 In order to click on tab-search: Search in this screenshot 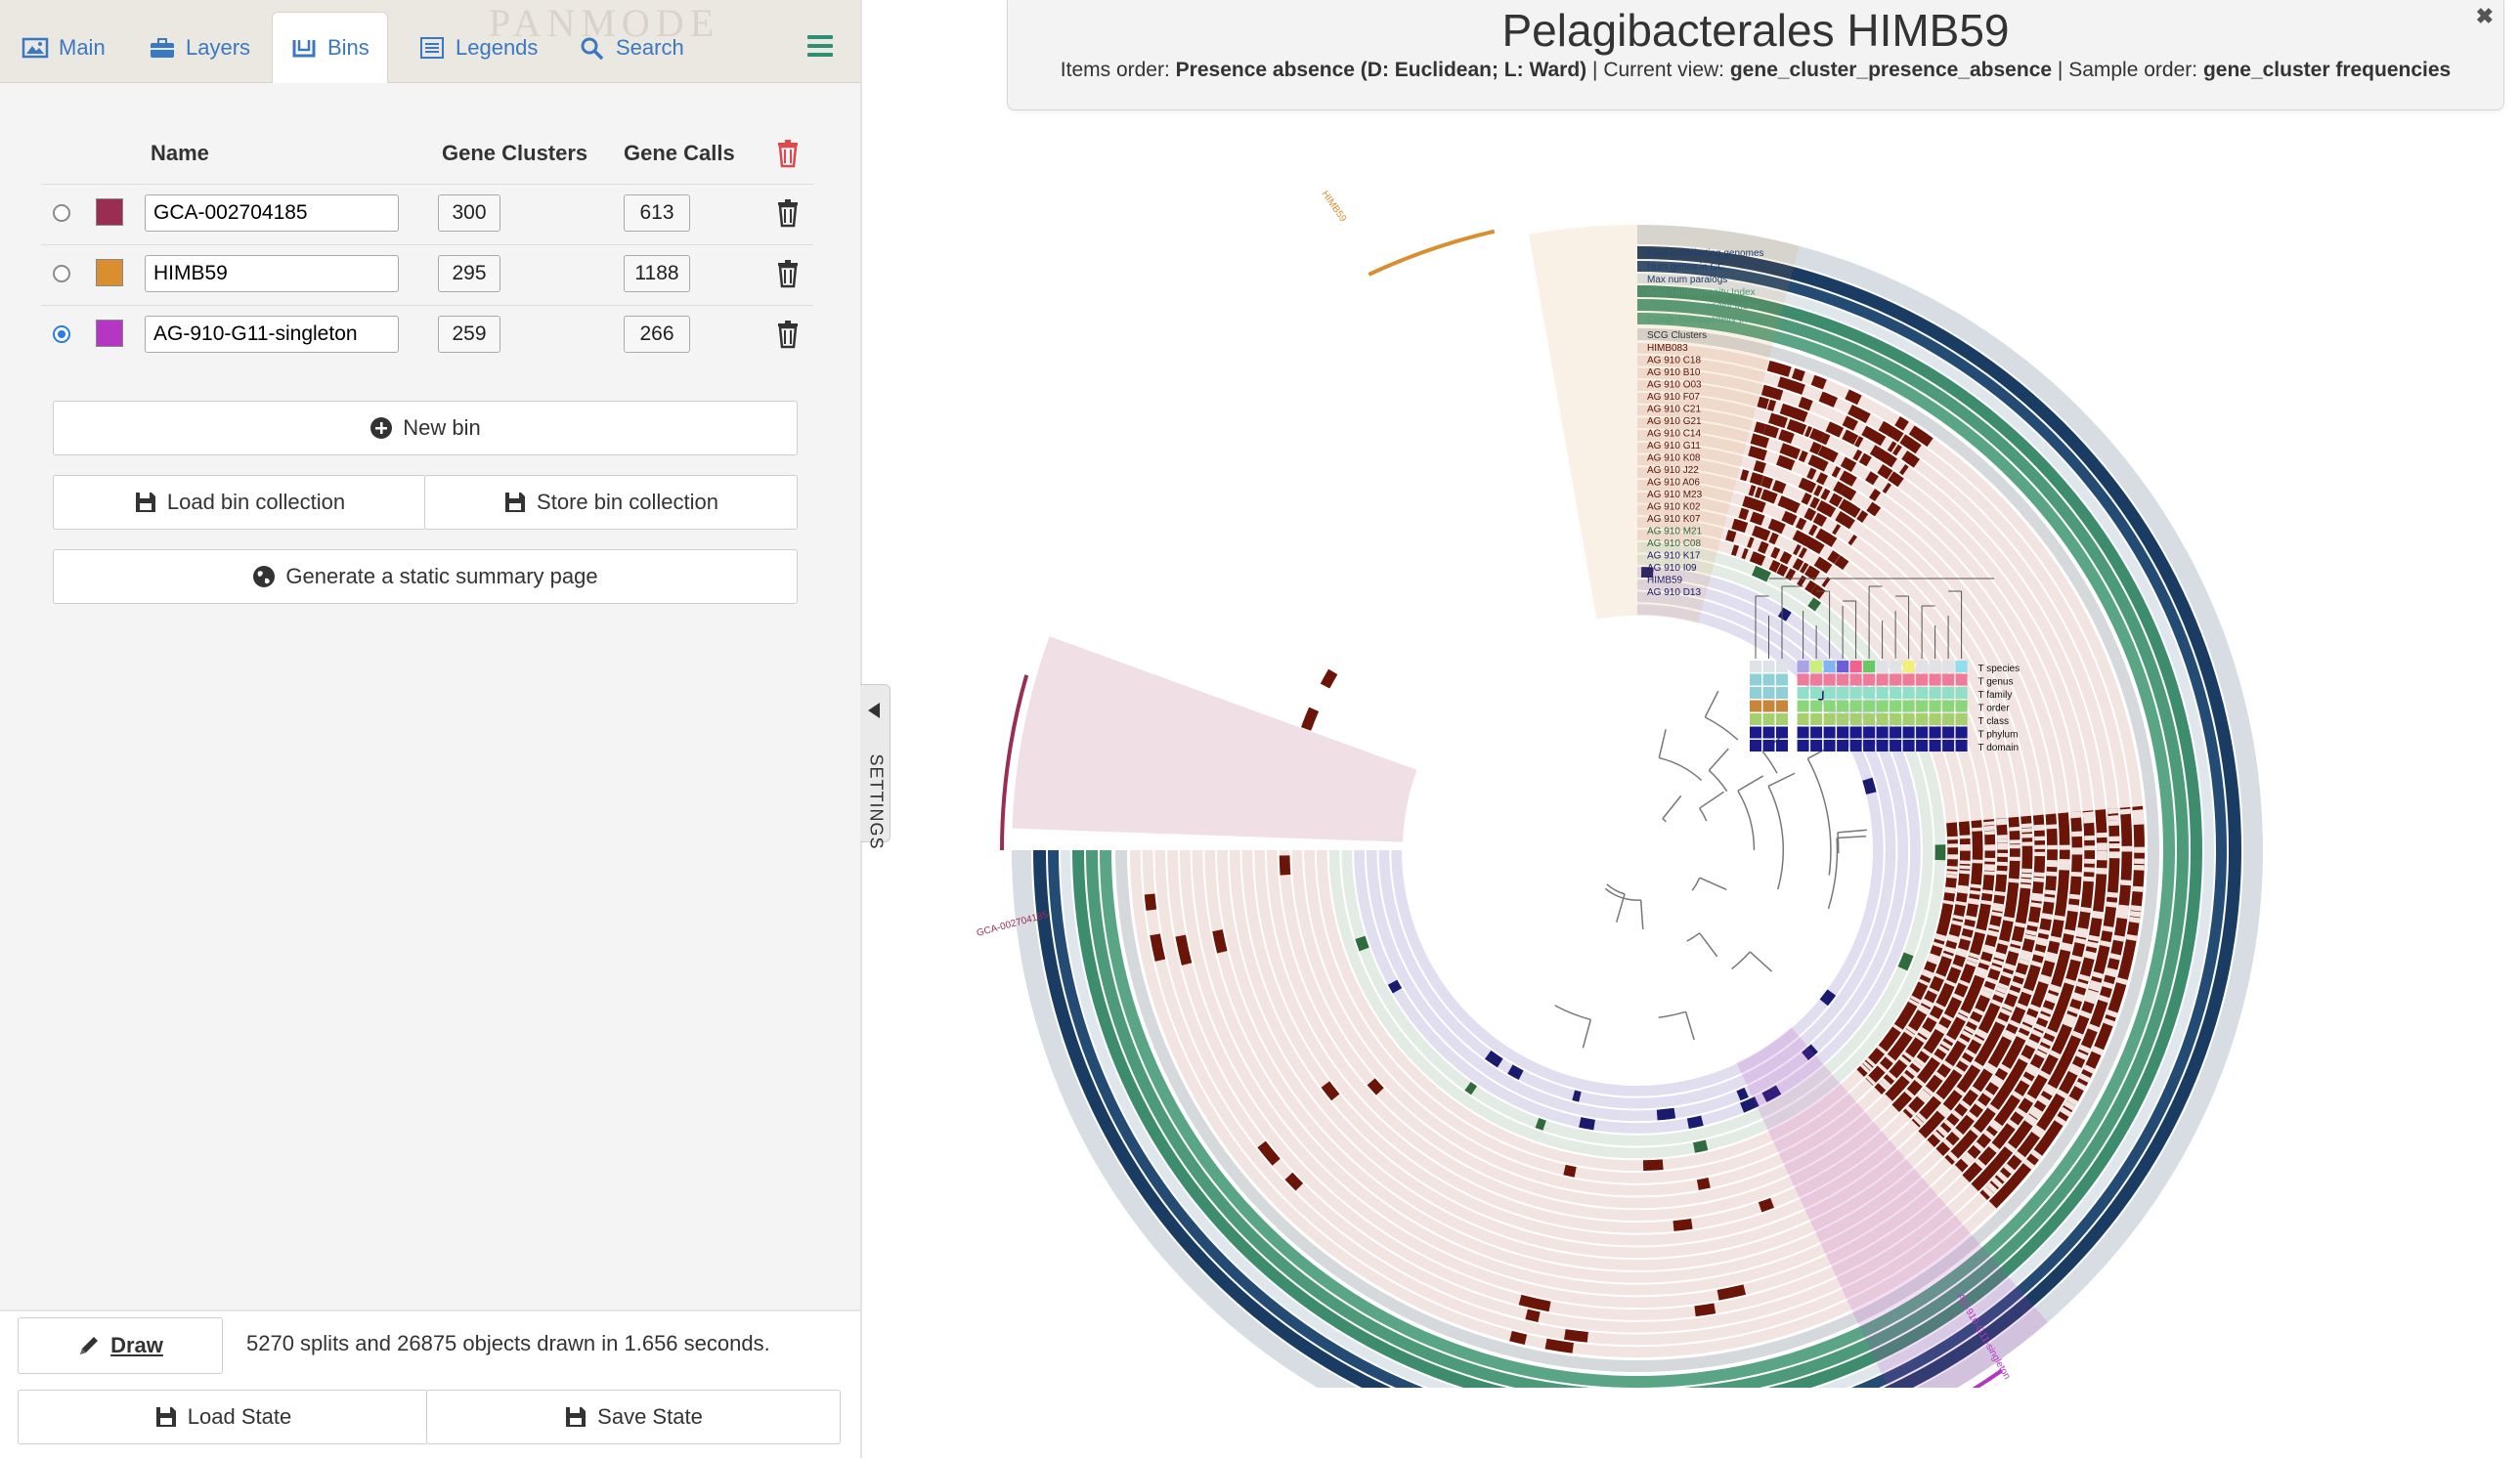, I will do `click(631, 48)`.